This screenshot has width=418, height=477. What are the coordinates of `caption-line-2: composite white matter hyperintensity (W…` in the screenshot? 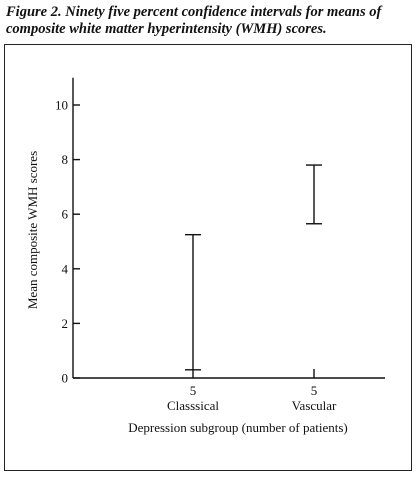 It's located at (166, 29).